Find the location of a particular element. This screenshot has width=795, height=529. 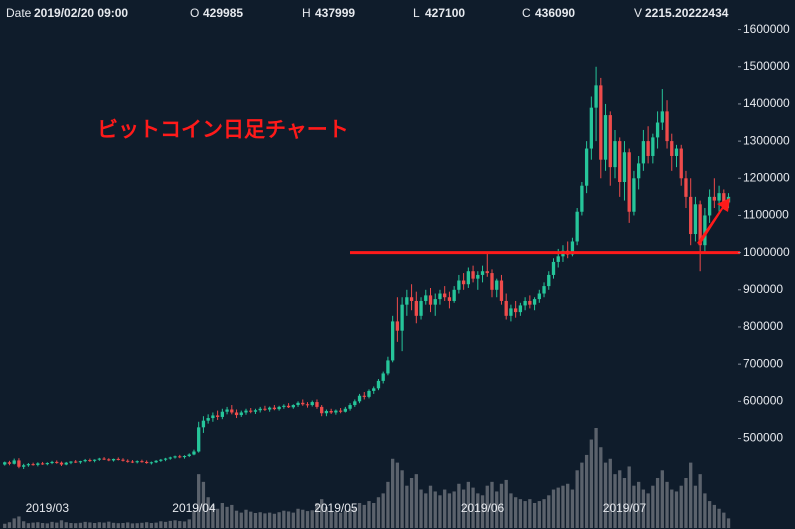

y-tick-label: 1500000 is located at coordinates (766, 66).